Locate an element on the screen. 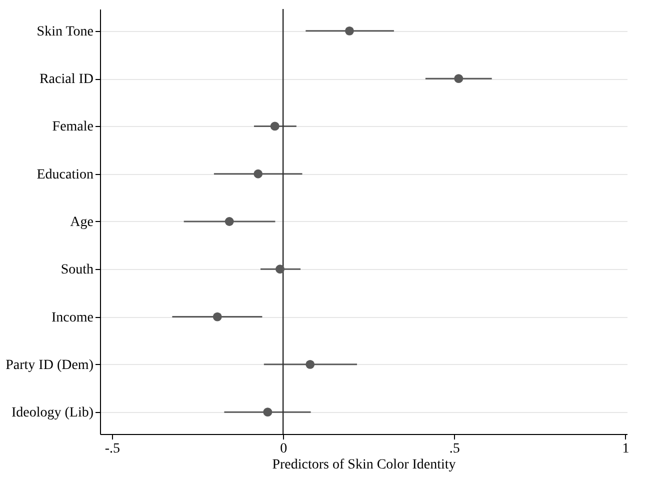  x-tick-label: 0 is located at coordinates (284, 449).